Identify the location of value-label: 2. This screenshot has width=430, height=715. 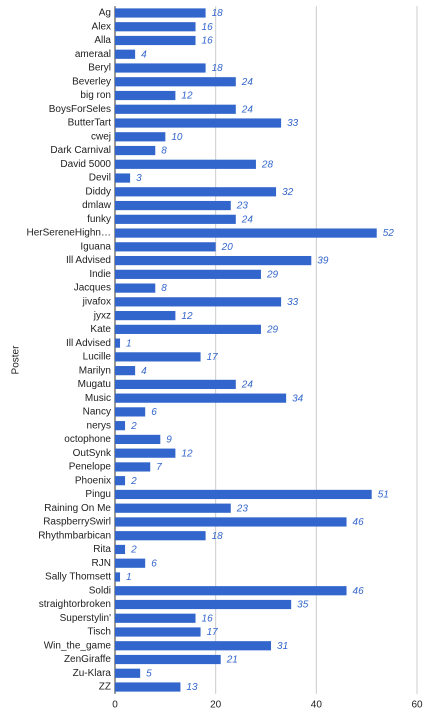
(133, 481).